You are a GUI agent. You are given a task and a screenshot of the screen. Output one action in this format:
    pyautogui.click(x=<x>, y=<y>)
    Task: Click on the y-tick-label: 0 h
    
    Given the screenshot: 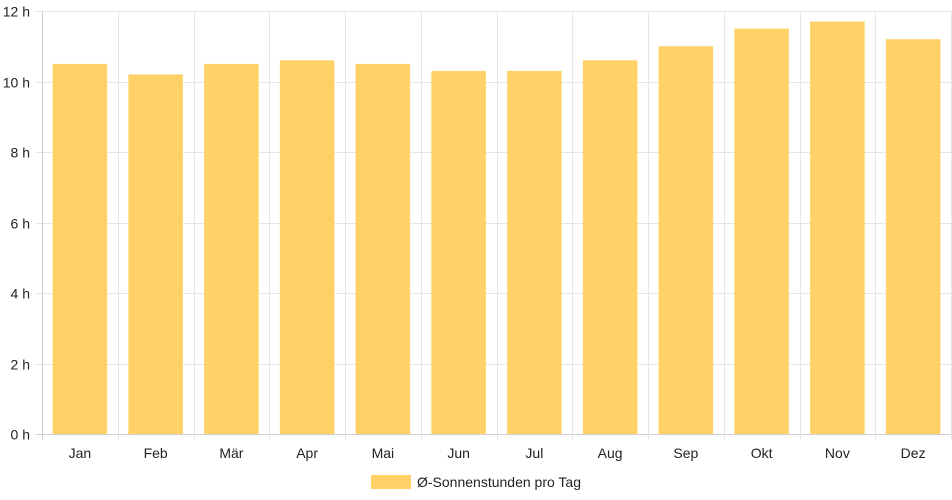 What is the action you would take?
    pyautogui.click(x=20, y=435)
    